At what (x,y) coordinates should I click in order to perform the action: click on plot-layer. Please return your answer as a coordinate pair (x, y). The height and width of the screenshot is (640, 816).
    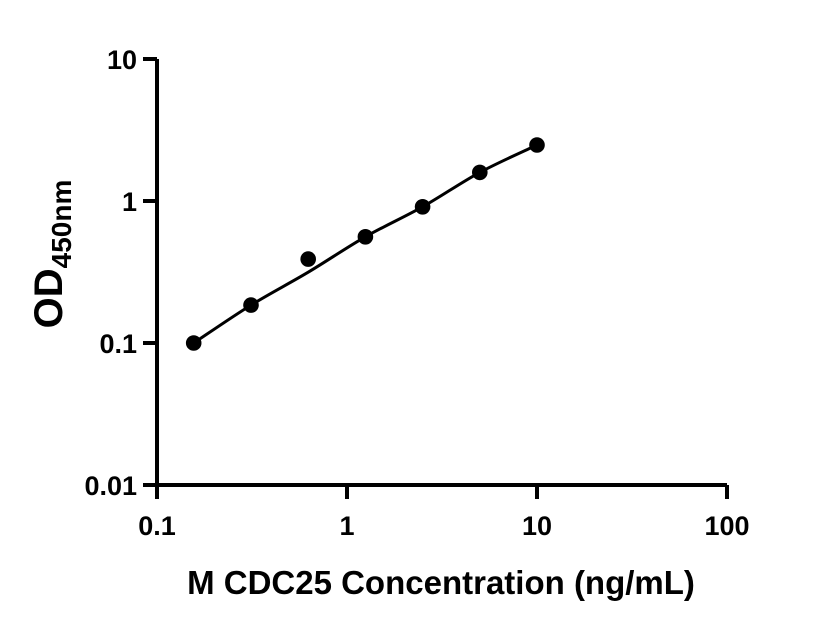
    Looking at the image, I should click on (365, 244).